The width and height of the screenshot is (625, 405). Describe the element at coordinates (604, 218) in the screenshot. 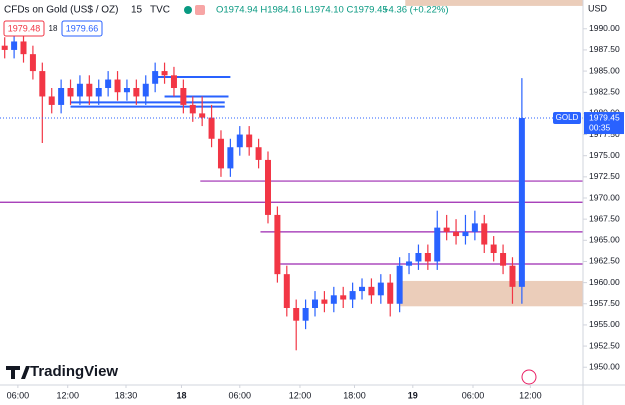

I see `y-tick-label: 1967.50` at that location.